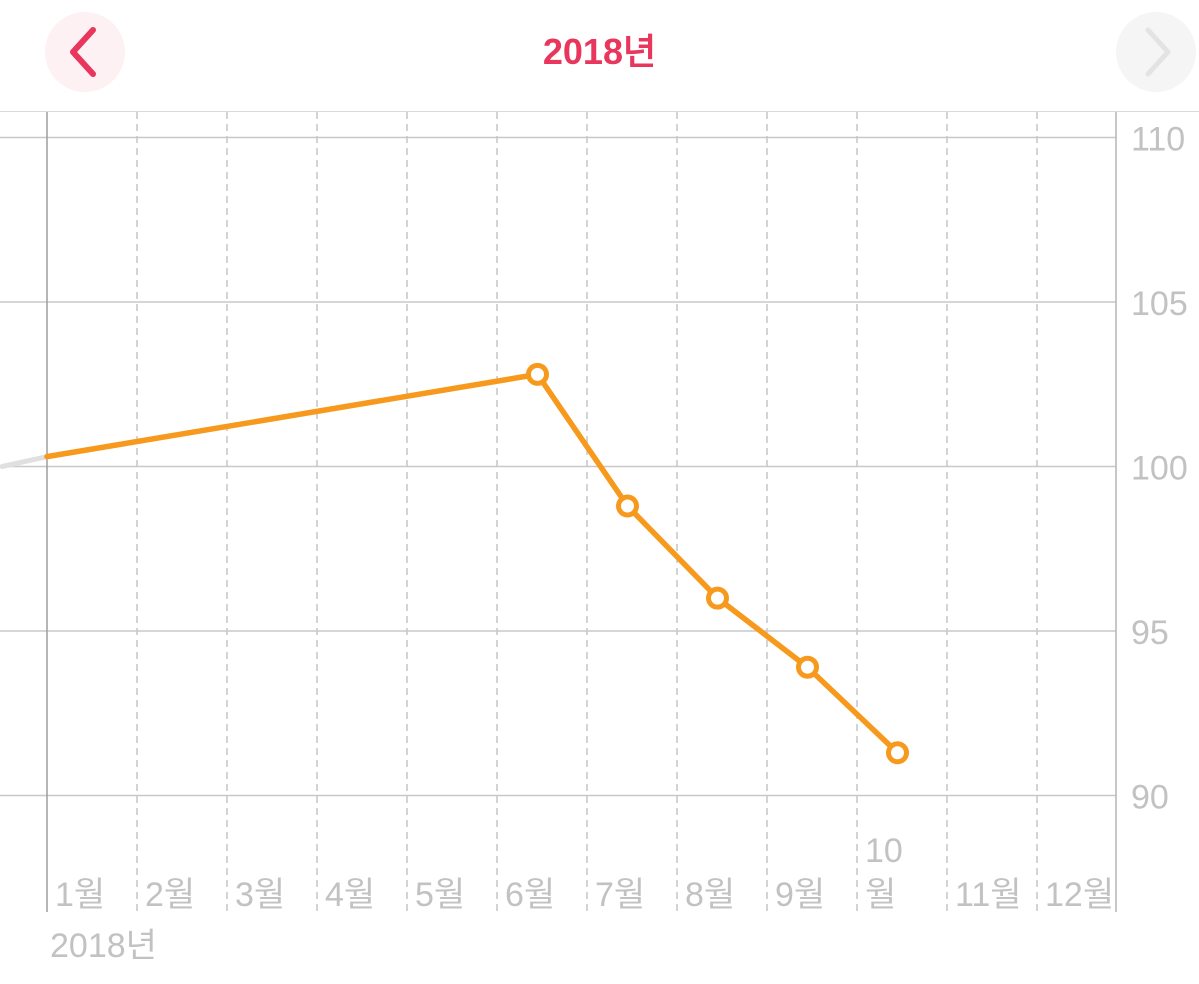 This screenshot has height=984, width=1199. I want to click on chevron-right-icon, so click(1158, 52).